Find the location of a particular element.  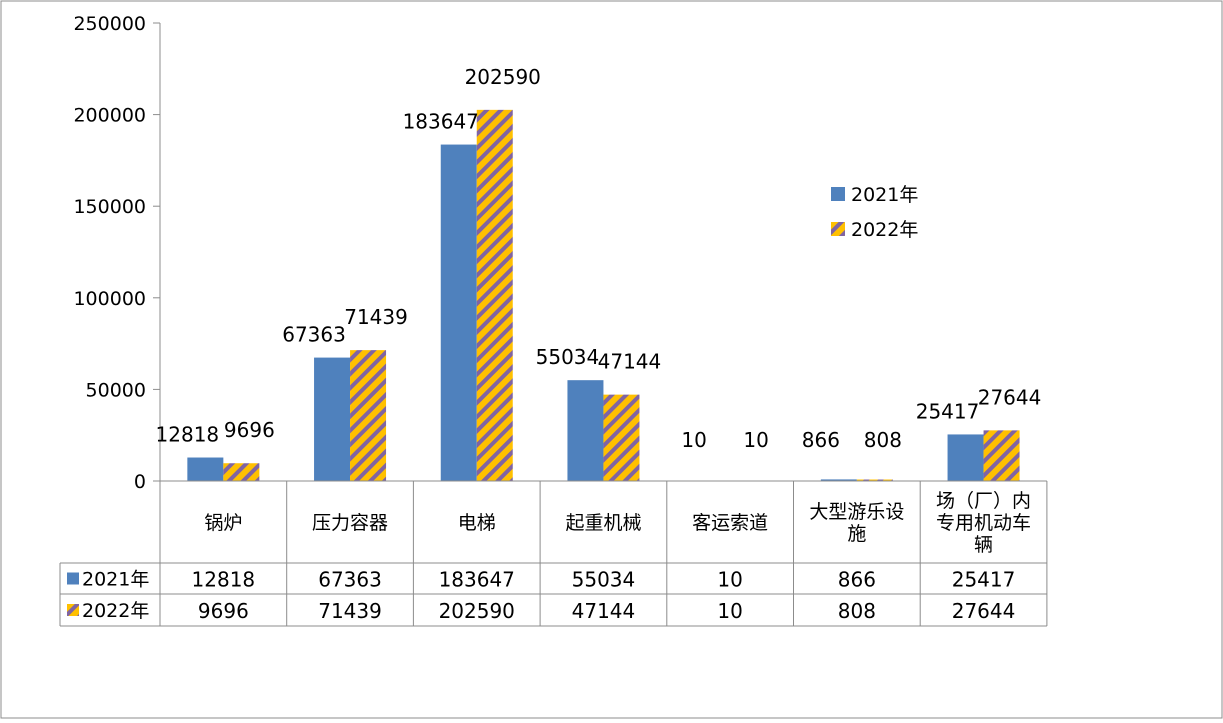

y-tick-label: 100000 is located at coordinates (109, 299).